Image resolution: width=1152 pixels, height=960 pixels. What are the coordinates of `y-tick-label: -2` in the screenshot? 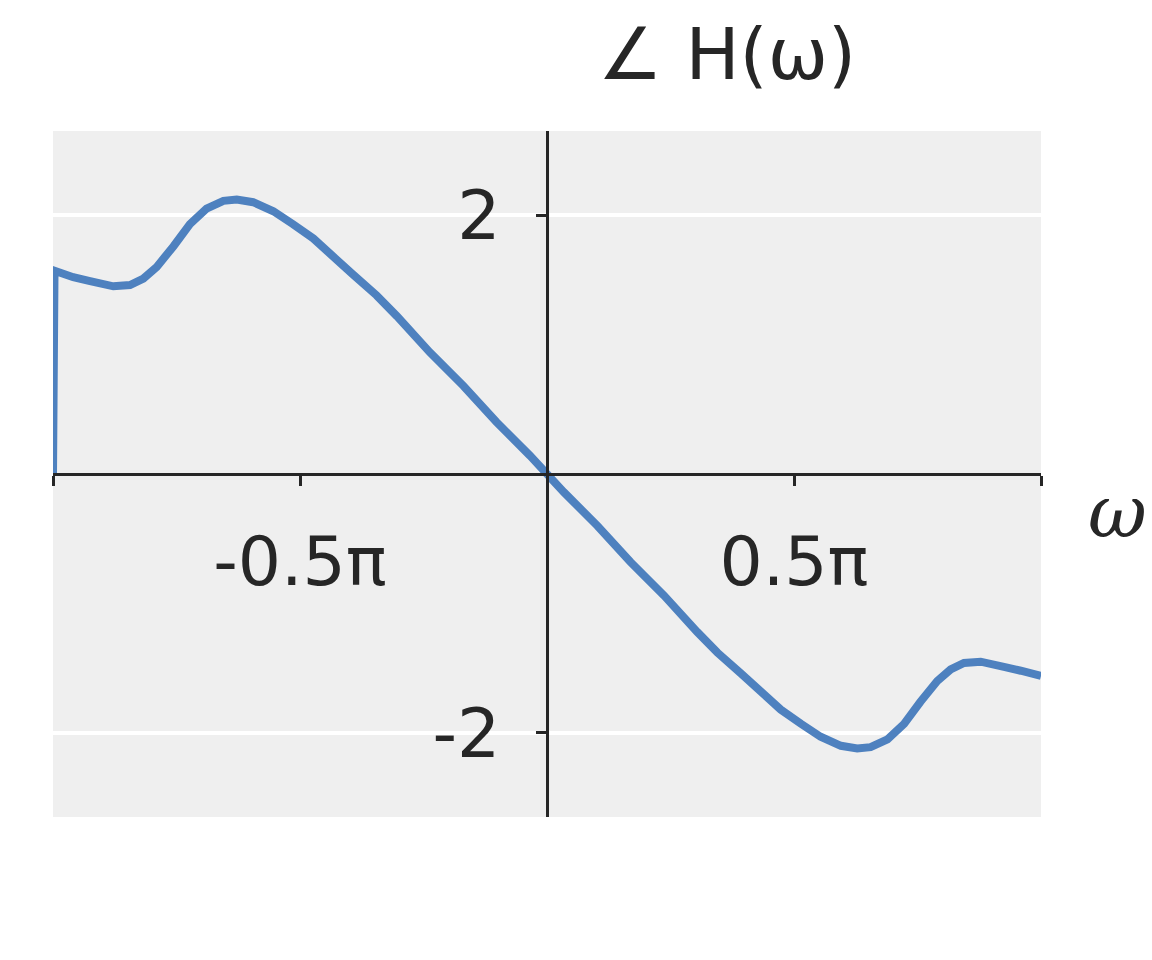 It's located at (466, 733).